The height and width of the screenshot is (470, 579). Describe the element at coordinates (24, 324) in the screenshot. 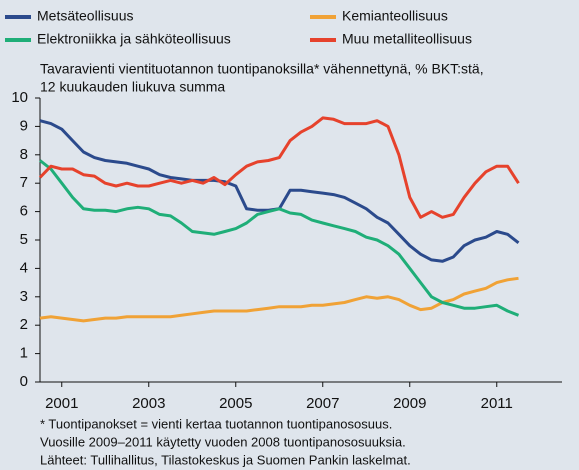

I see `y-tick-label: 2` at that location.